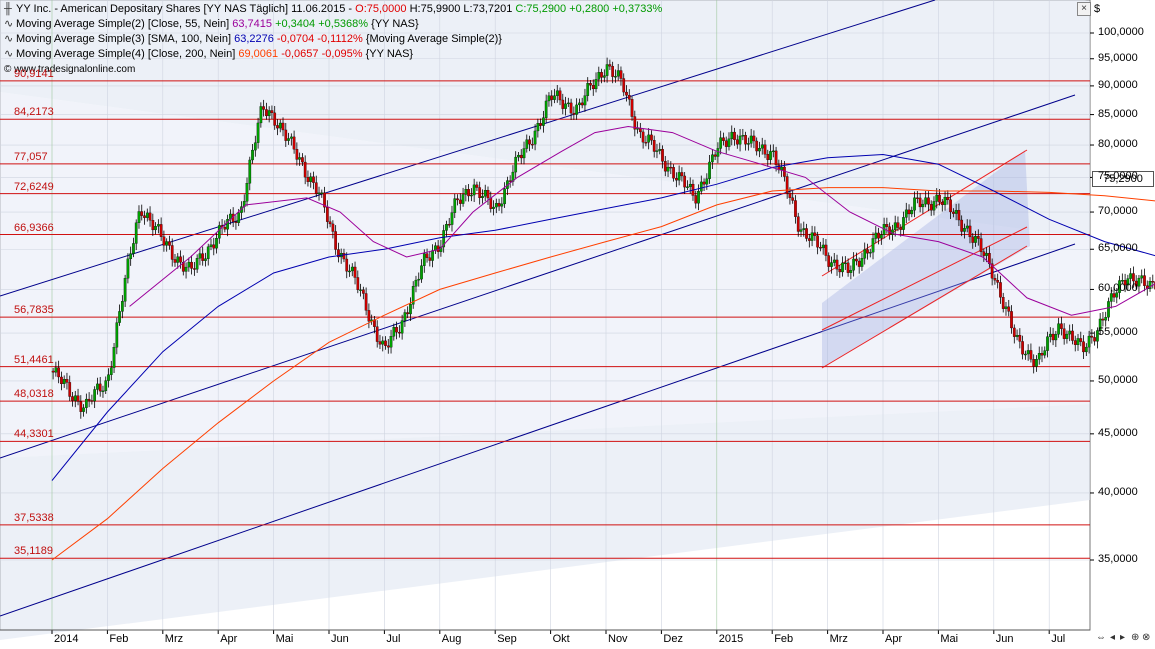  Describe the element at coordinates (1058, 639) in the screenshot. I see `x-tick-label: Jul` at that location.